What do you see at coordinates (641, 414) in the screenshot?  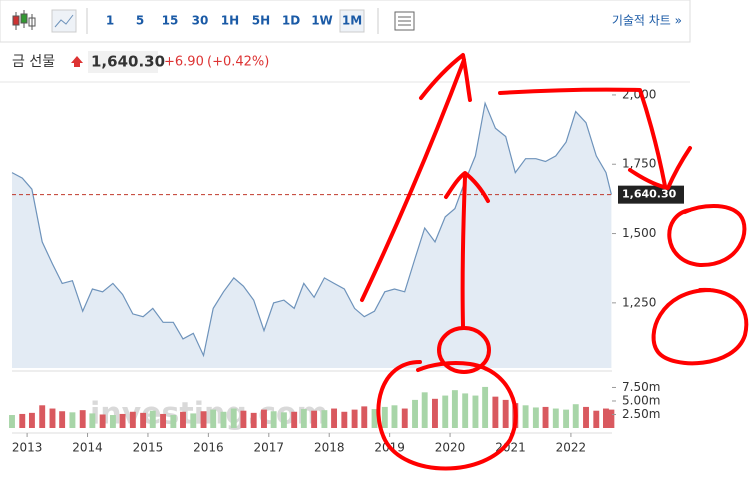 I see `volume-tick-label: 2.50m` at bounding box center [641, 414].